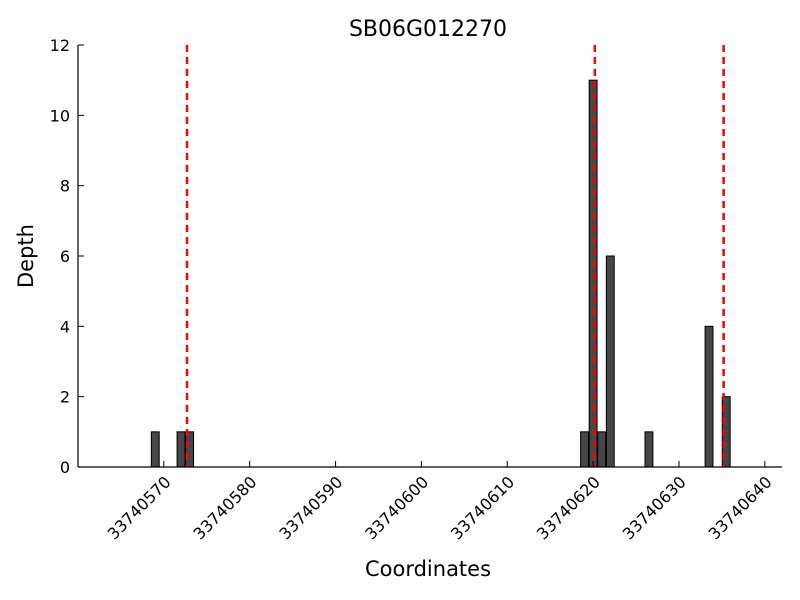  What do you see at coordinates (60, 45) in the screenshot?
I see `y-tick-label-6: 12` at bounding box center [60, 45].